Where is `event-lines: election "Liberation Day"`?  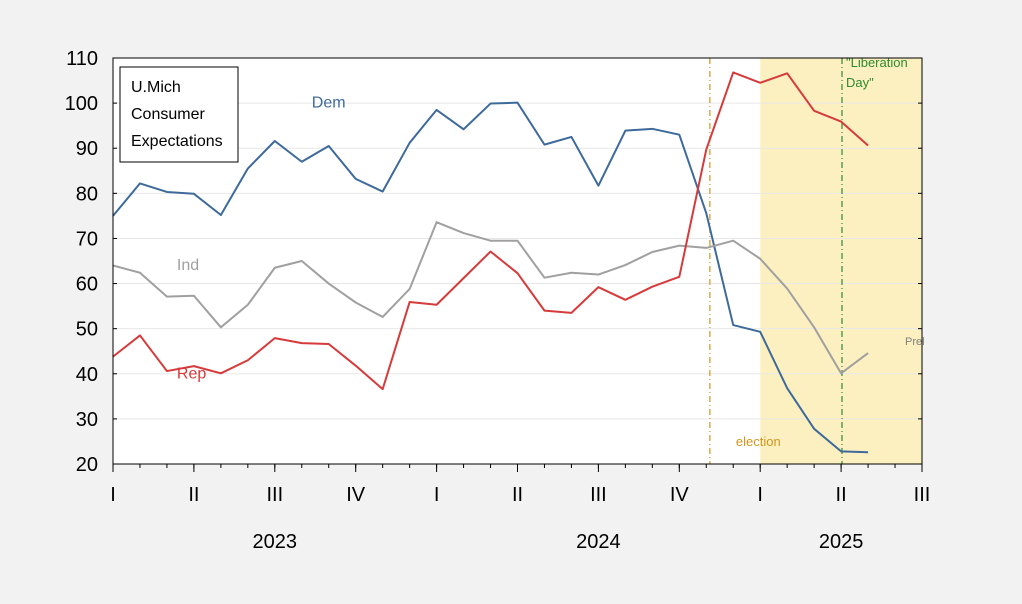 event-lines: election "Liberation Day" is located at coordinates (808, 259).